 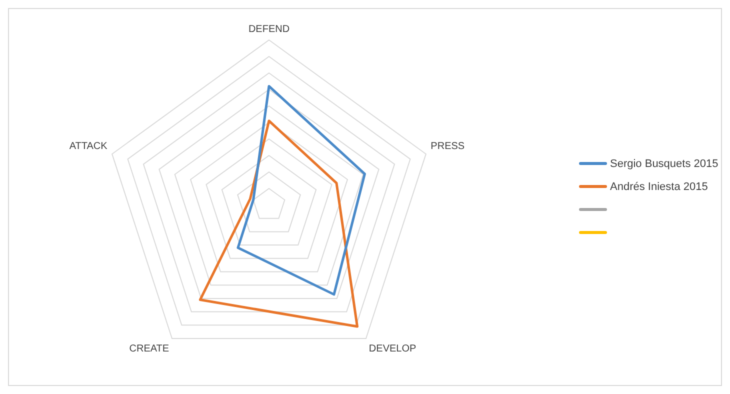 I want to click on spoke-label: PRESS, so click(x=447, y=146).